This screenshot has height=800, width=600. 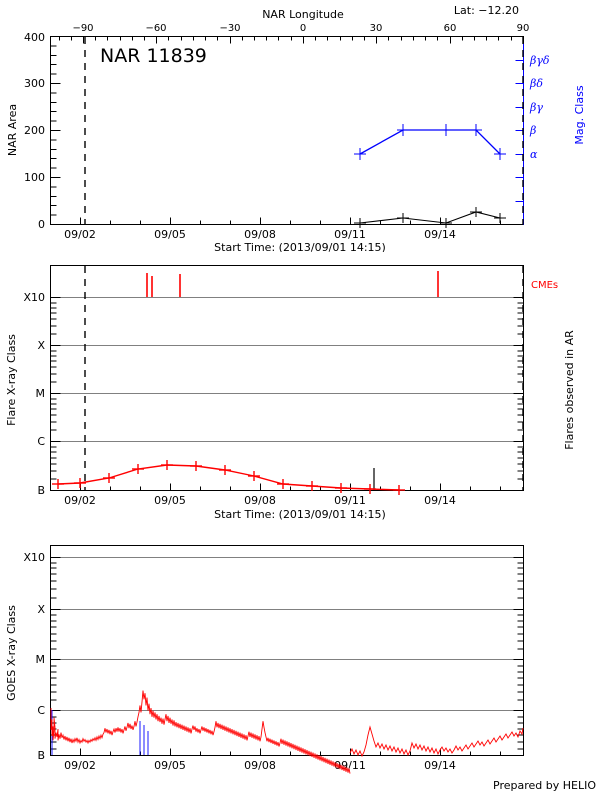 I want to click on area-tick-100: 100, so click(x=34, y=177).